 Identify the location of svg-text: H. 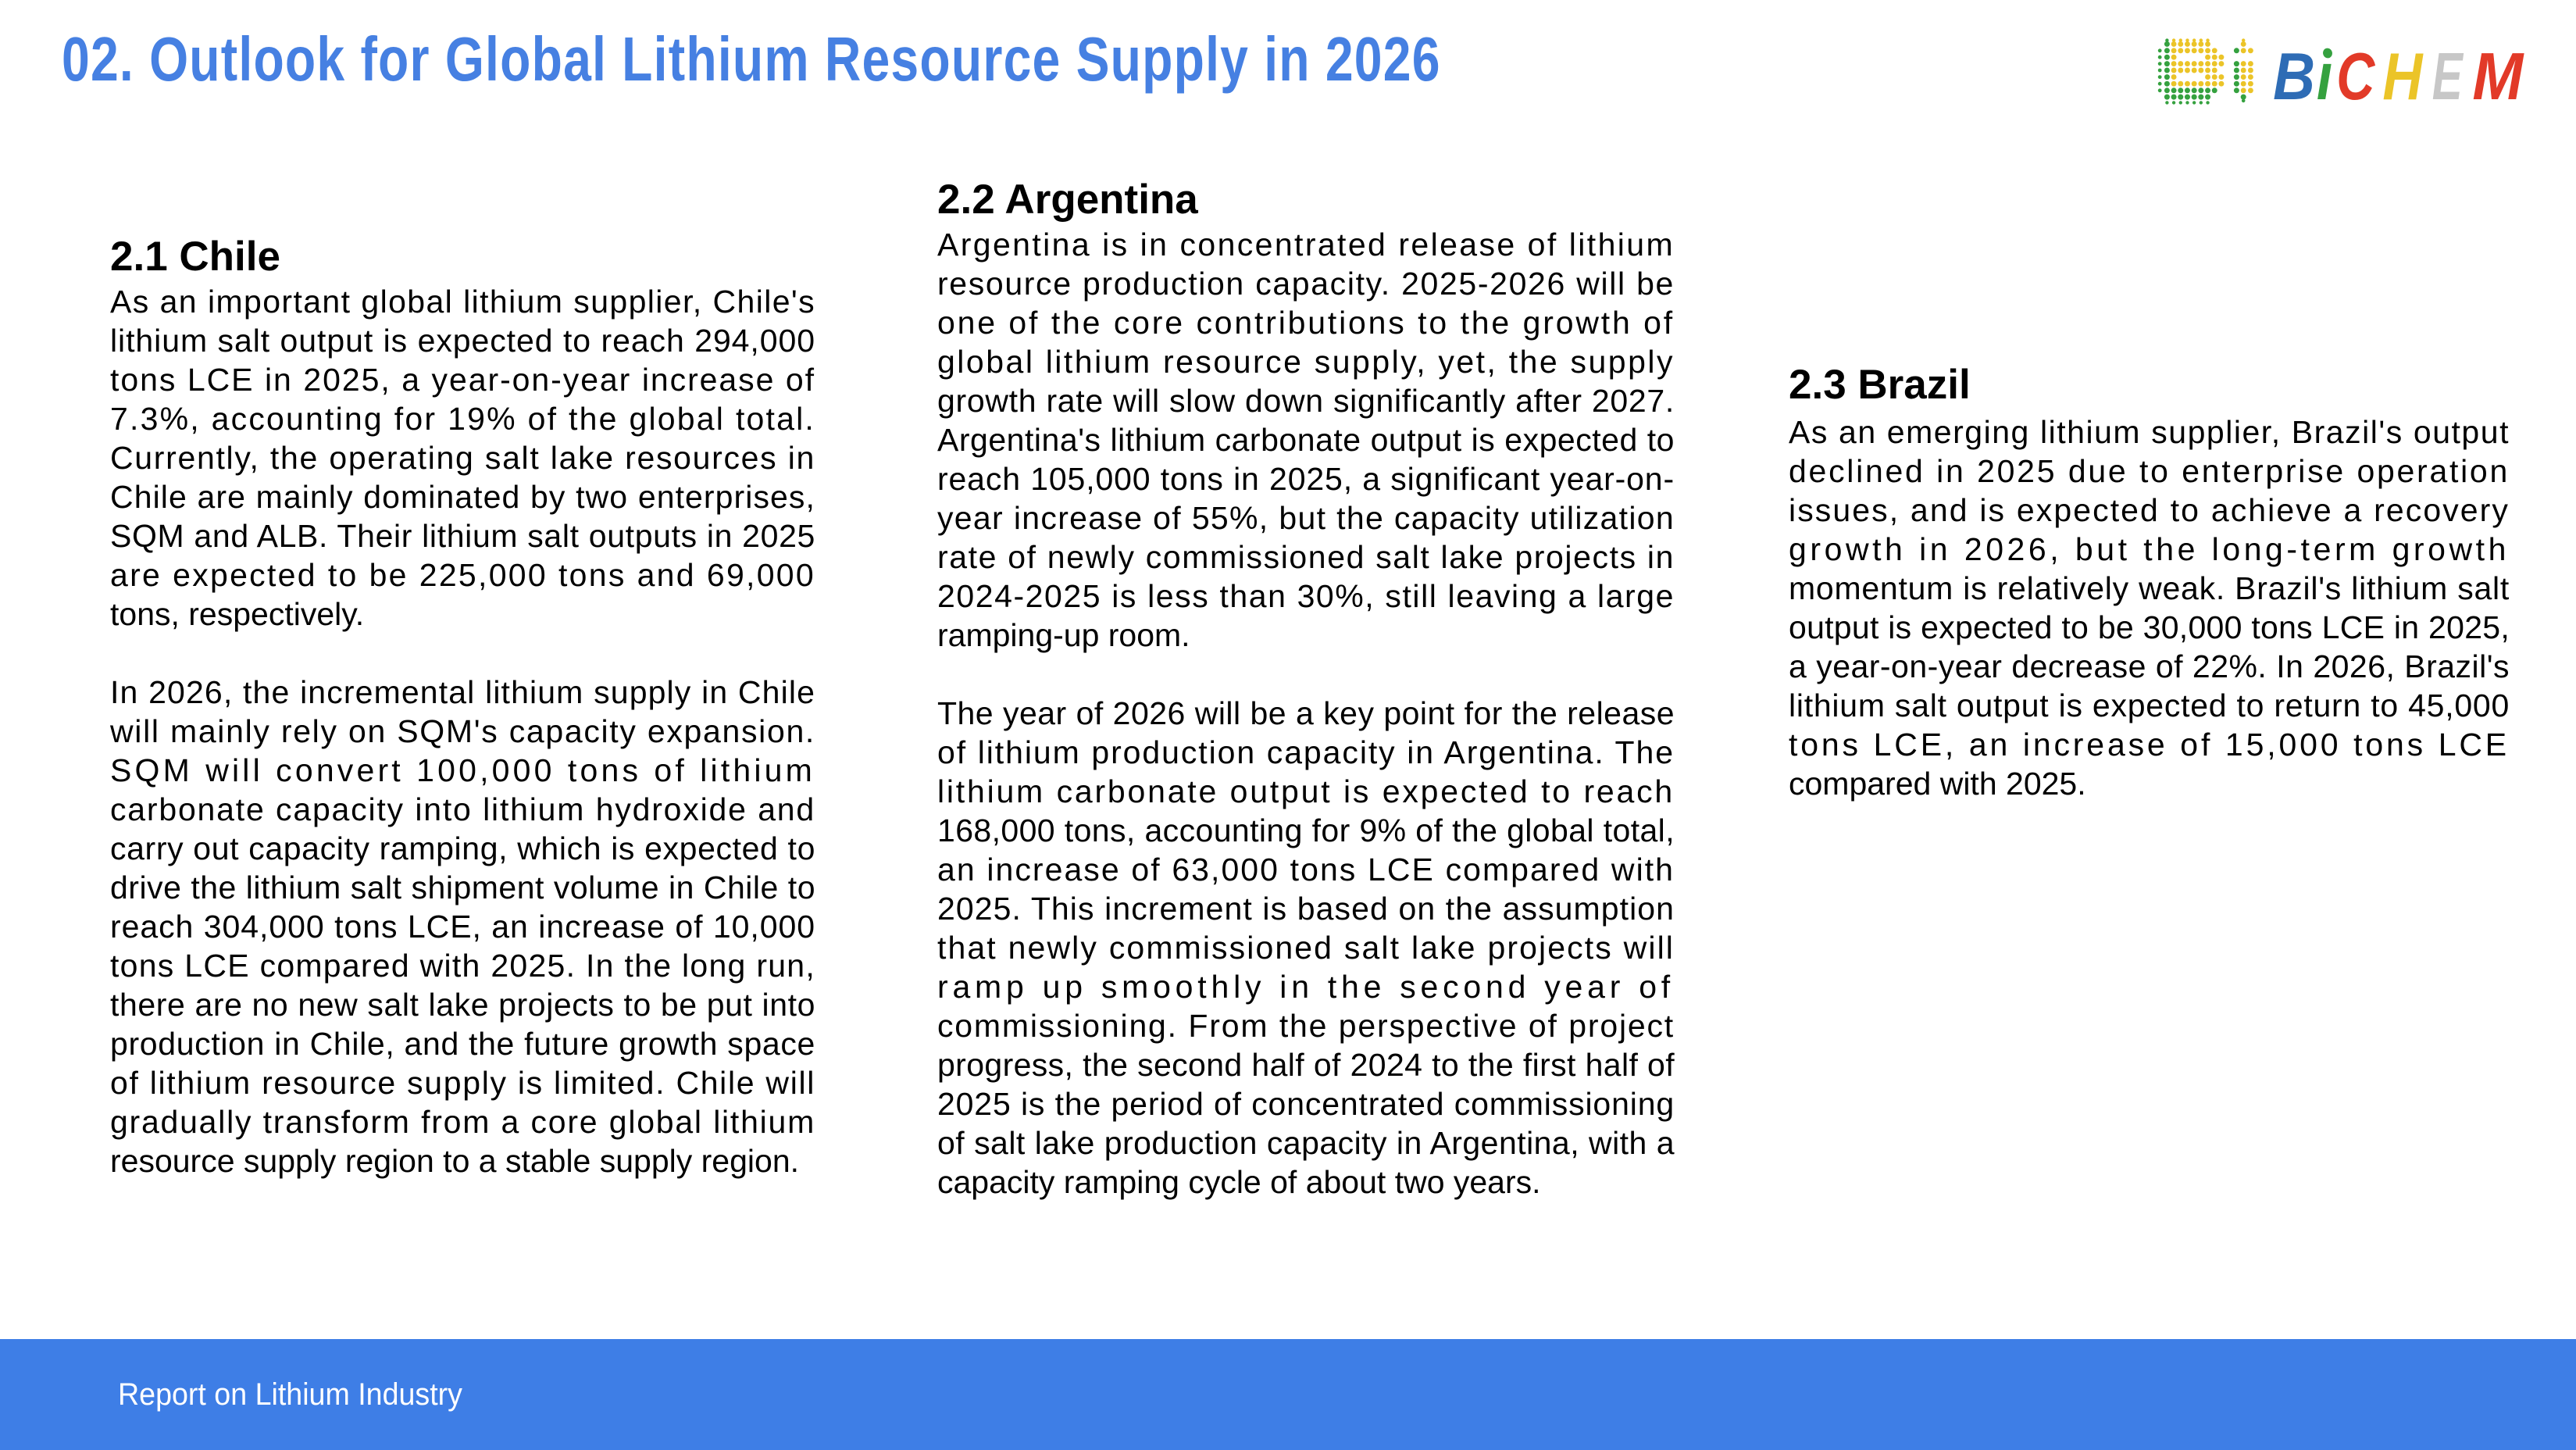
(2402, 75).